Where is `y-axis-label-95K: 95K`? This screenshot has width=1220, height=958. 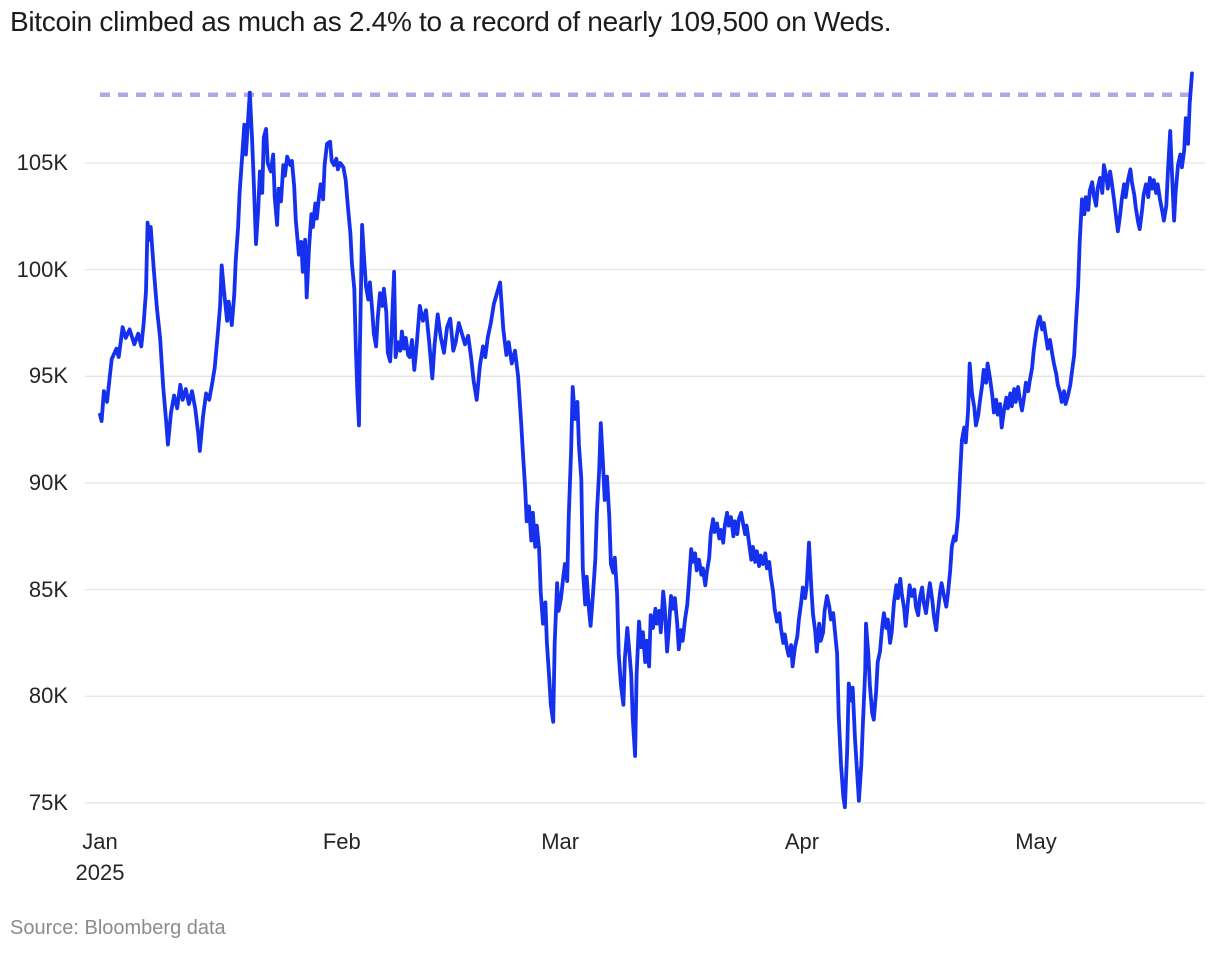
y-axis-label-95K: 95K is located at coordinates (48, 376).